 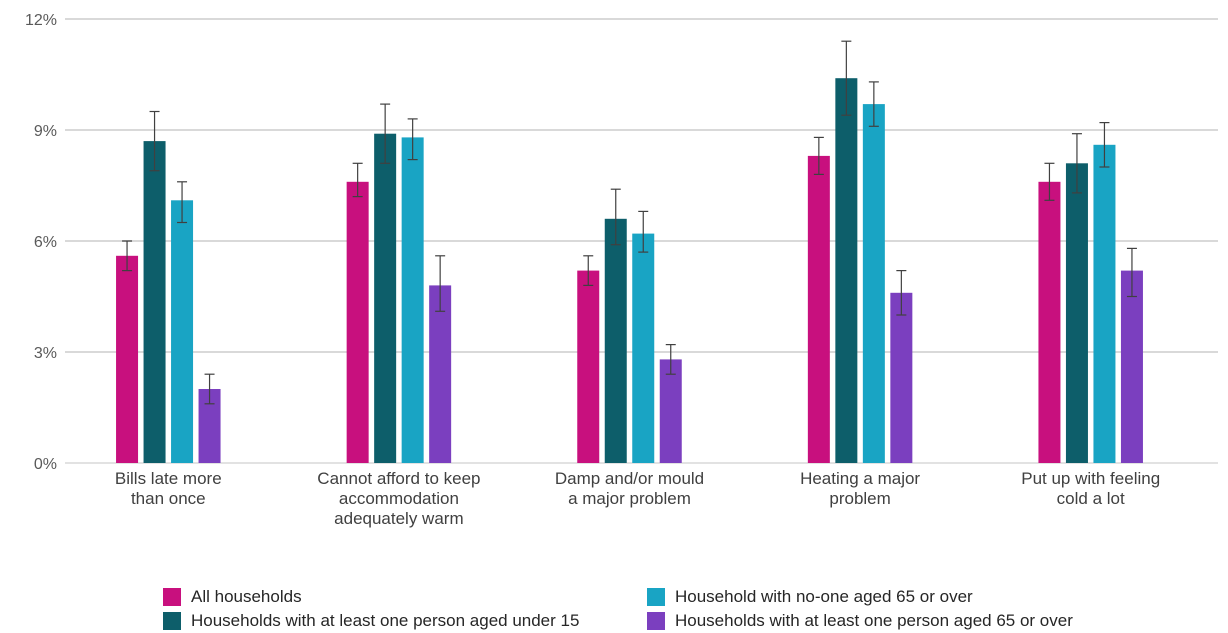 What do you see at coordinates (824, 596) in the screenshot?
I see `legend-label: Household with no-one aged 65 or over` at bounding box center [824, 596].